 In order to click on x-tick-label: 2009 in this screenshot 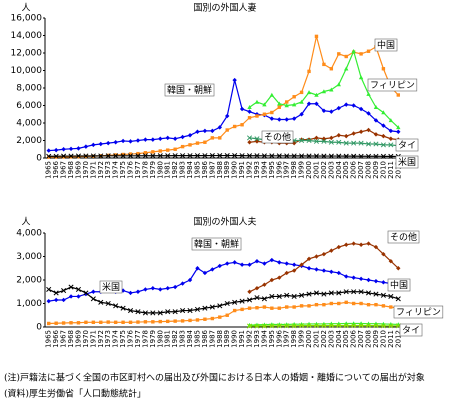, I will do `click(376, 339)`.